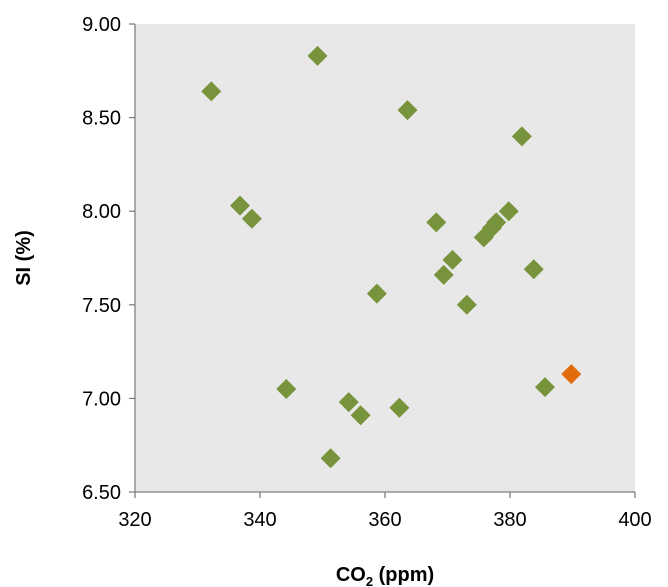 This screenshot has width=668, height=587. Describe the element at coordinates (101, 119) in the screenshot. I see `y-tick-label: 8.50` at that location.